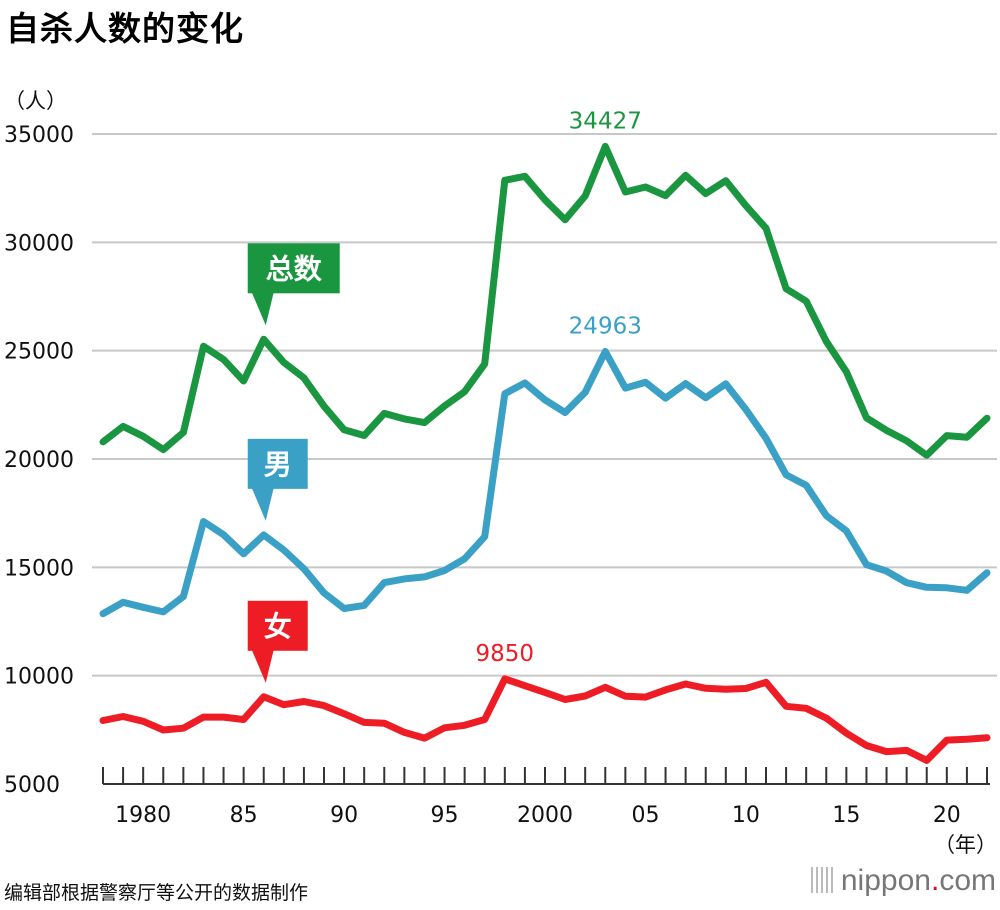 The width and height of the screenshot is (1000, 910). I want to click on x-tick-label: 20, so click(947, 815).